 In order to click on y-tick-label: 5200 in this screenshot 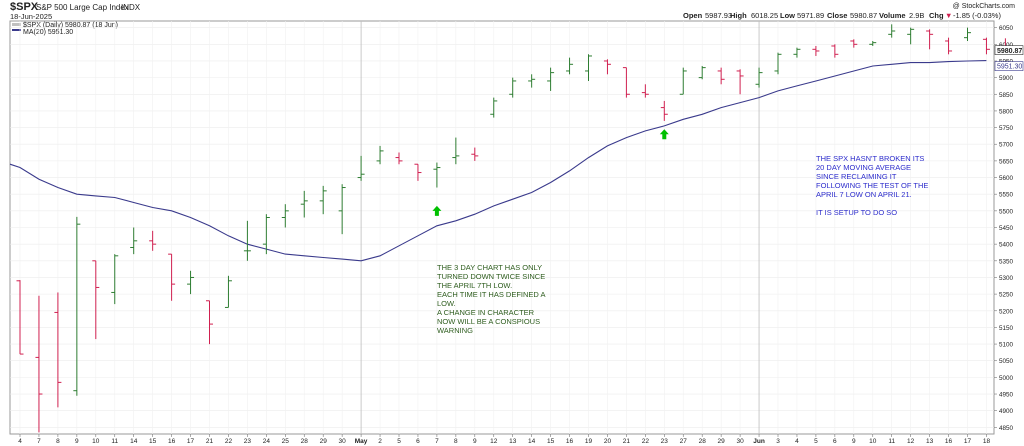, I will do `click(1006, 311)`.